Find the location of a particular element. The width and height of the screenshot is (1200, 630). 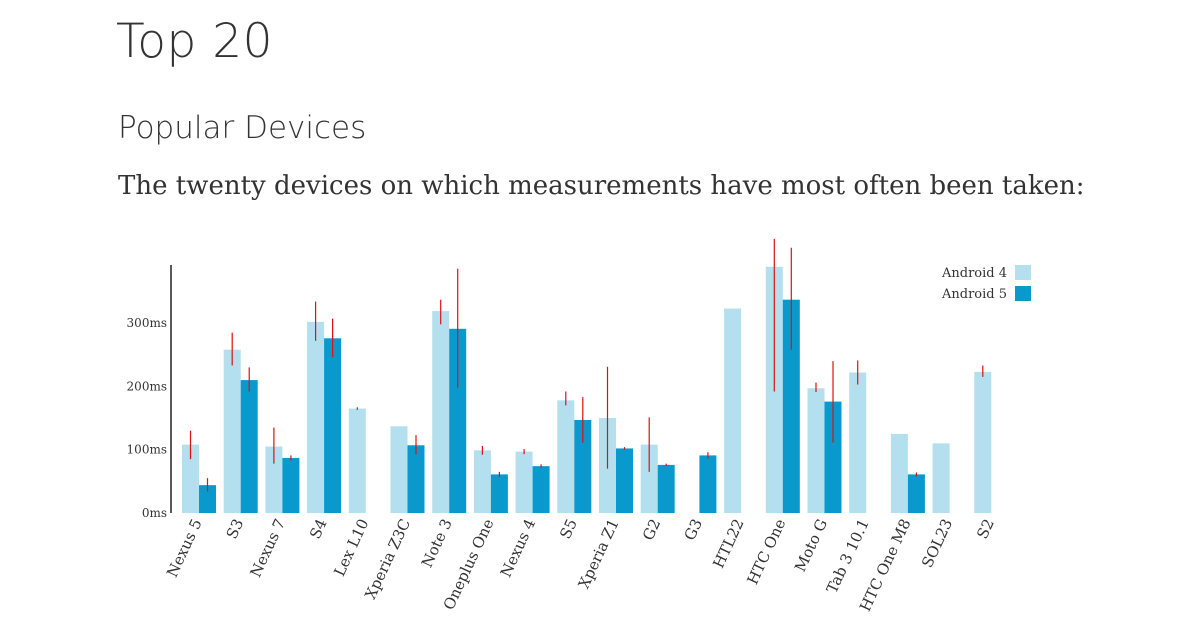

x-tick-label: Nexus 5 is located at coordinates (184, 548).